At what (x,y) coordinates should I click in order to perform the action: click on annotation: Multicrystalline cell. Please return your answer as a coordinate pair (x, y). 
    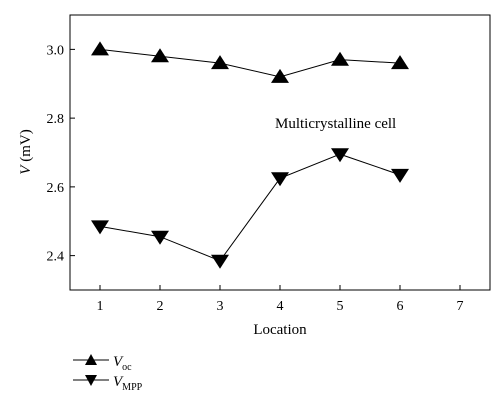
    Looking at the image, I should click on (335, 124).